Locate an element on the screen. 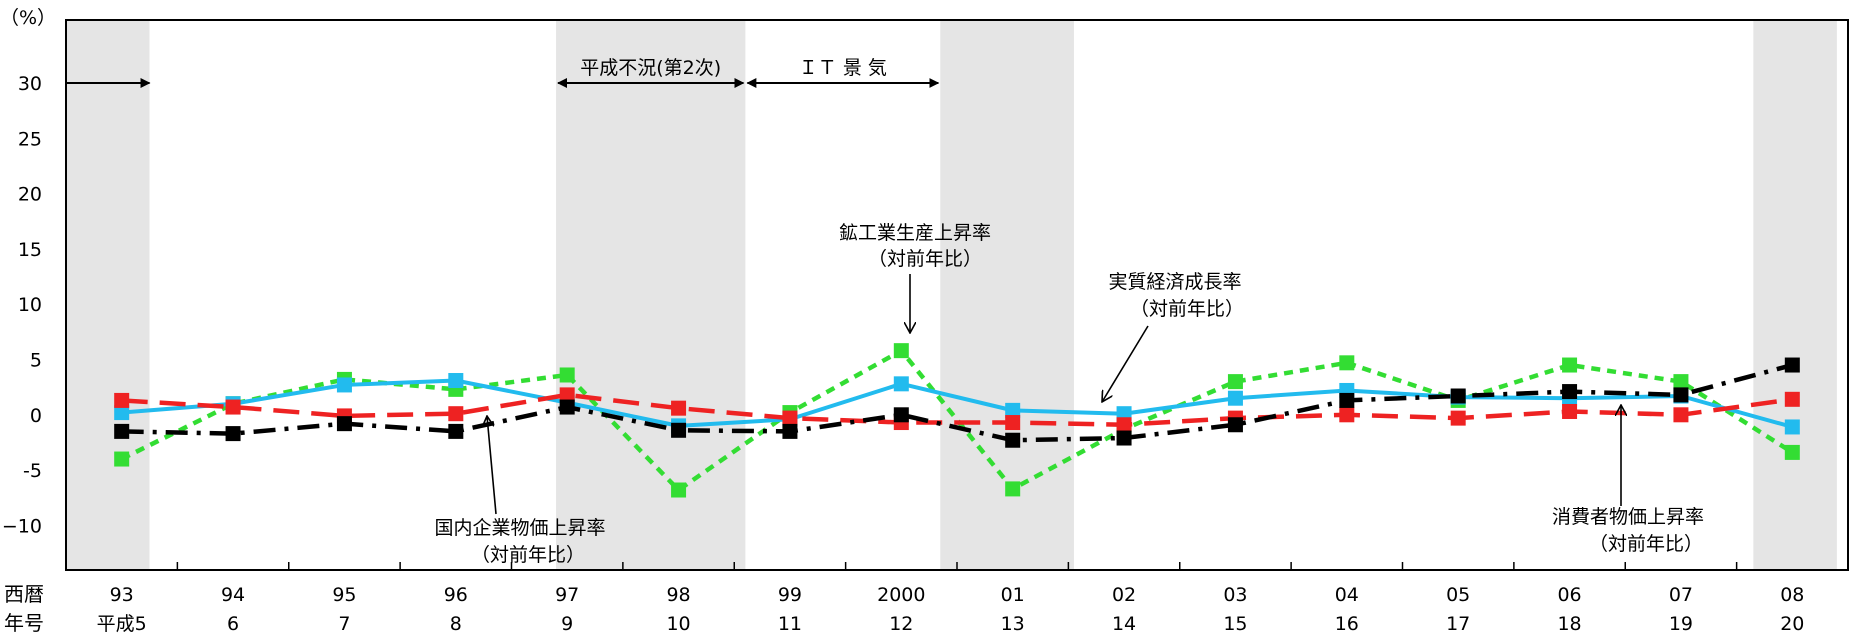 Image resolution: width=1852 pixels, height=639 pixels. x-tick-label-era: 10 is located at coordinates (678, 624).